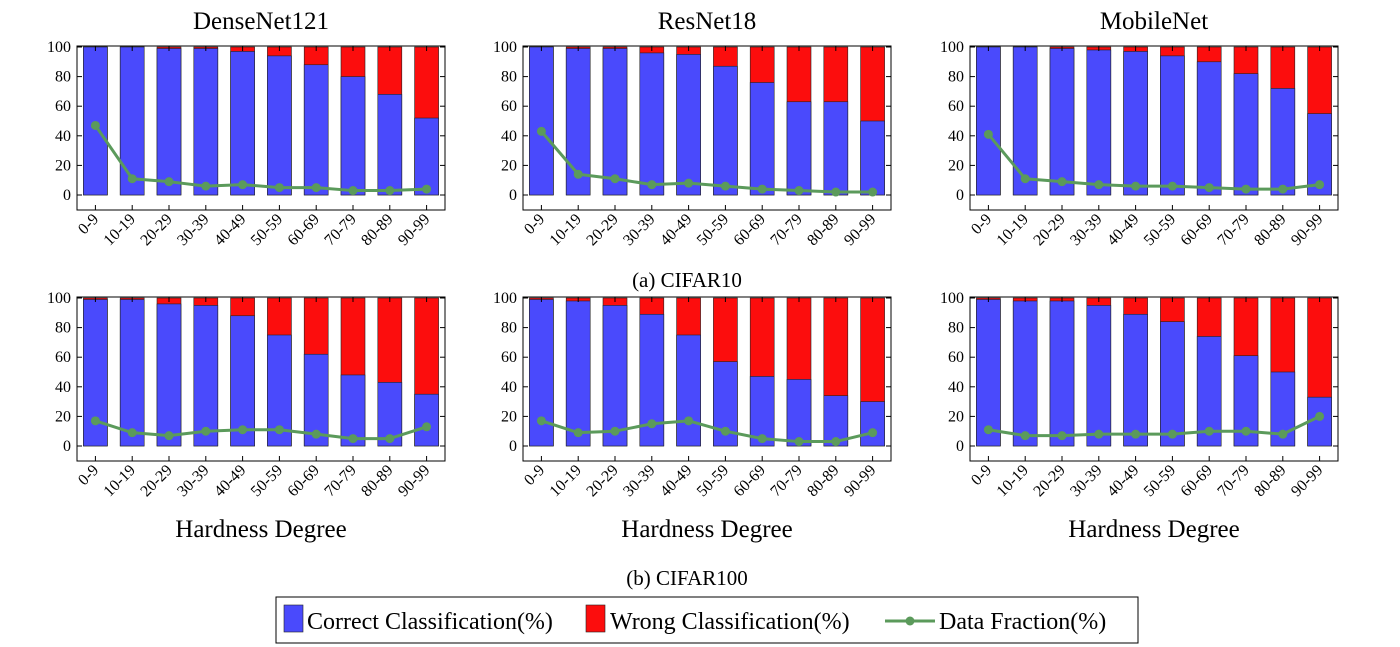 The image size is (1400, 647). I want to click on x-tick-label: 30-39, so click(639, 230).